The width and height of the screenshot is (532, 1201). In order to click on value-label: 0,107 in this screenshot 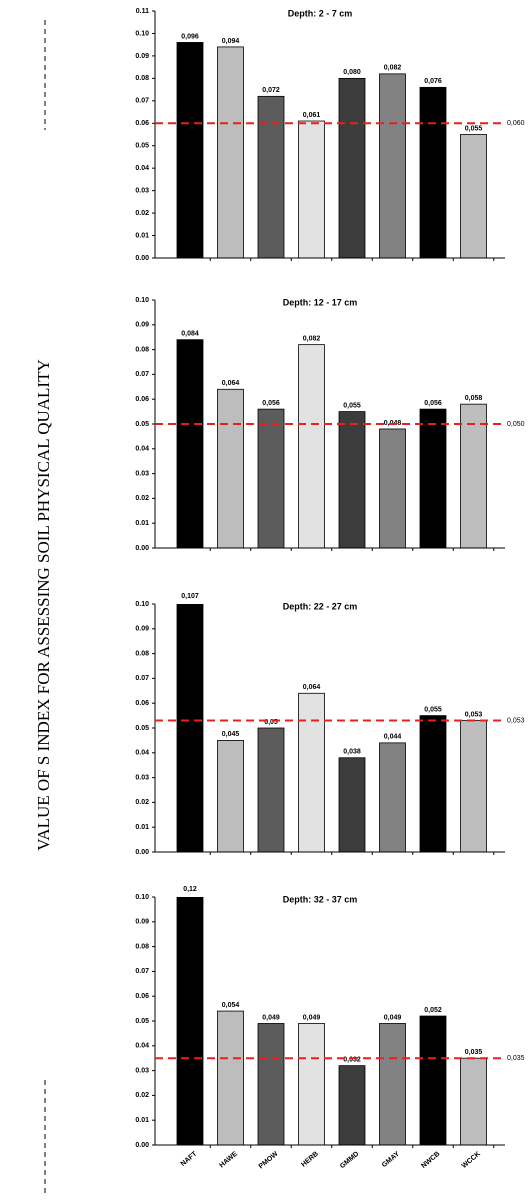, I will do `click(190, 596)`.